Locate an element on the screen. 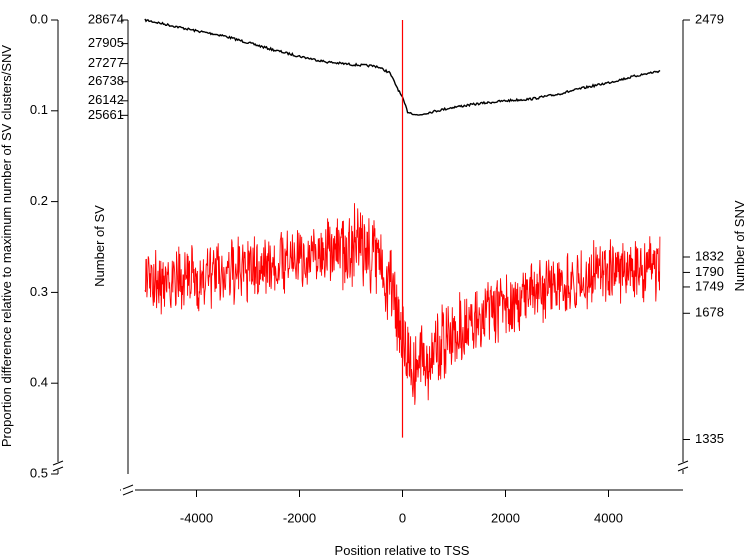 This screenshot has width=749, height=560. y-axis-left-break-gap is located at coordinates (58, 466).